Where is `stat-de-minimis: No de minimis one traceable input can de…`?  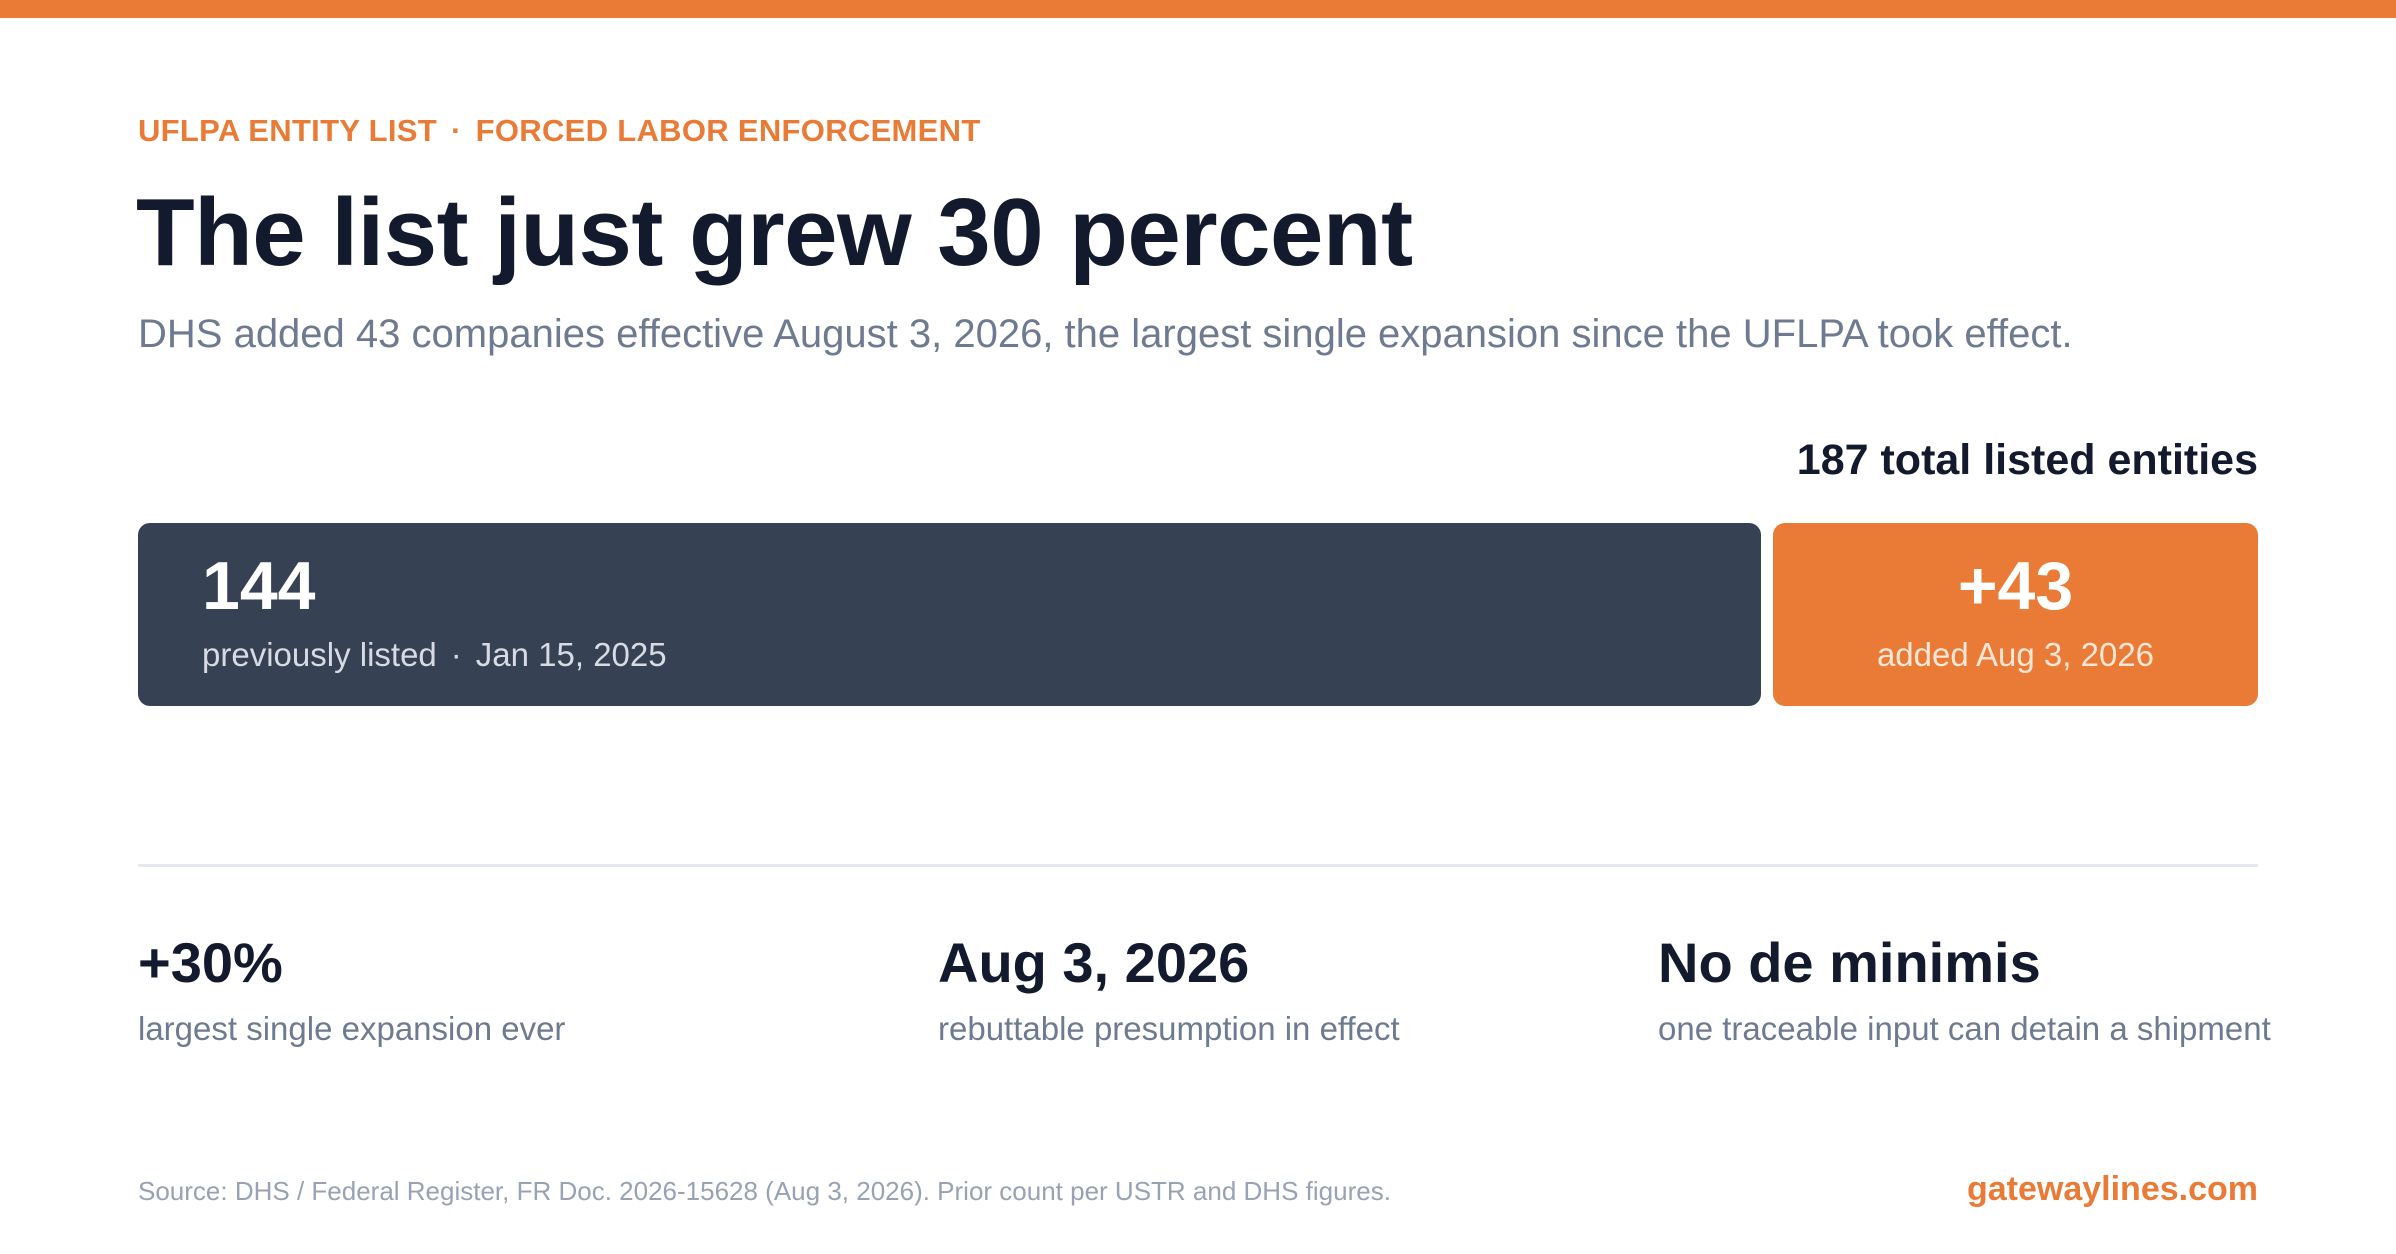
stat-de-minimis: No de minimis one traceable input can de… is located at coordinates (1964, 988).